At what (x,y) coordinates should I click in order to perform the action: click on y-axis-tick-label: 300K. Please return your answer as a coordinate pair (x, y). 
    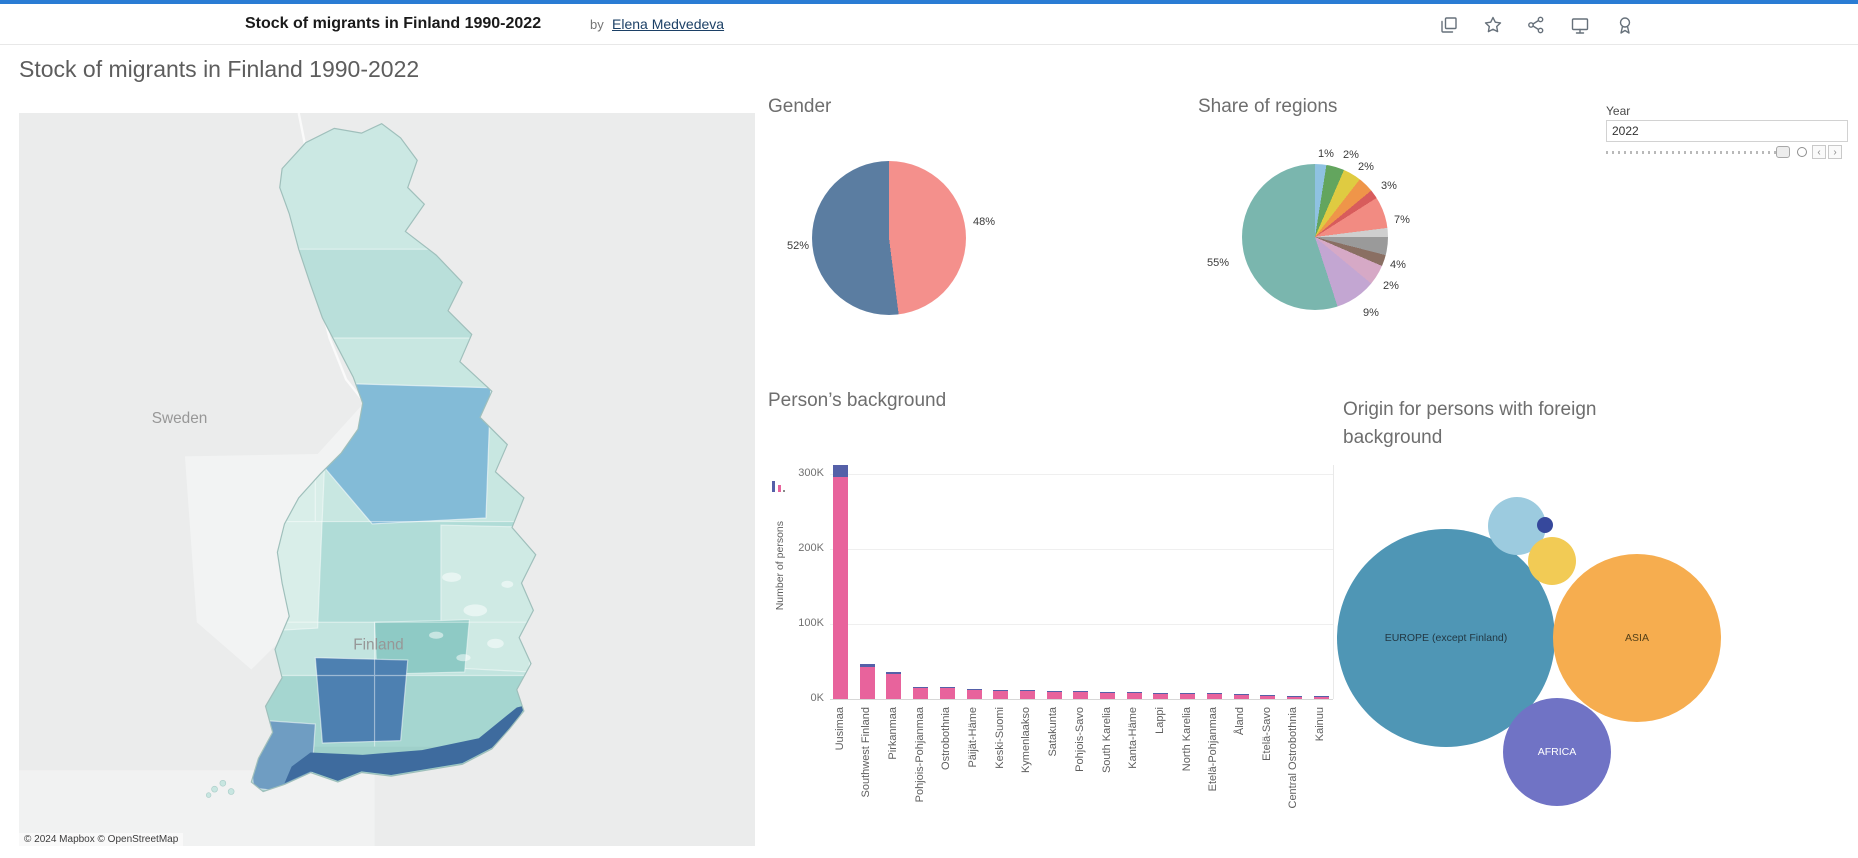
    Looking at the image, I should click on (811, 472).